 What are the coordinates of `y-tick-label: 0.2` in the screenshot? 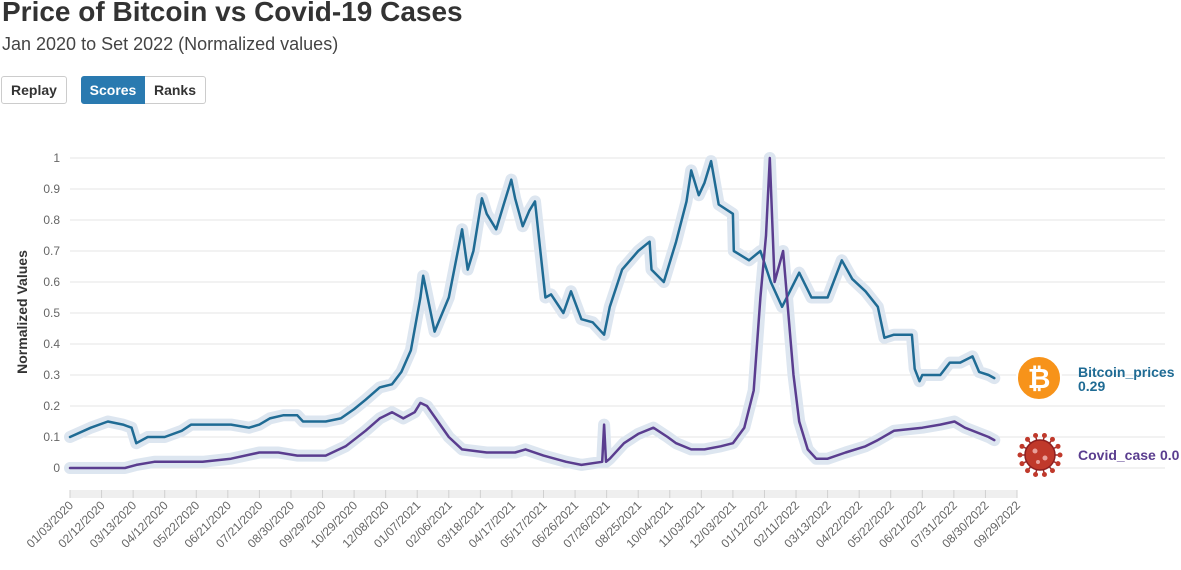 It's located at (51, 406).